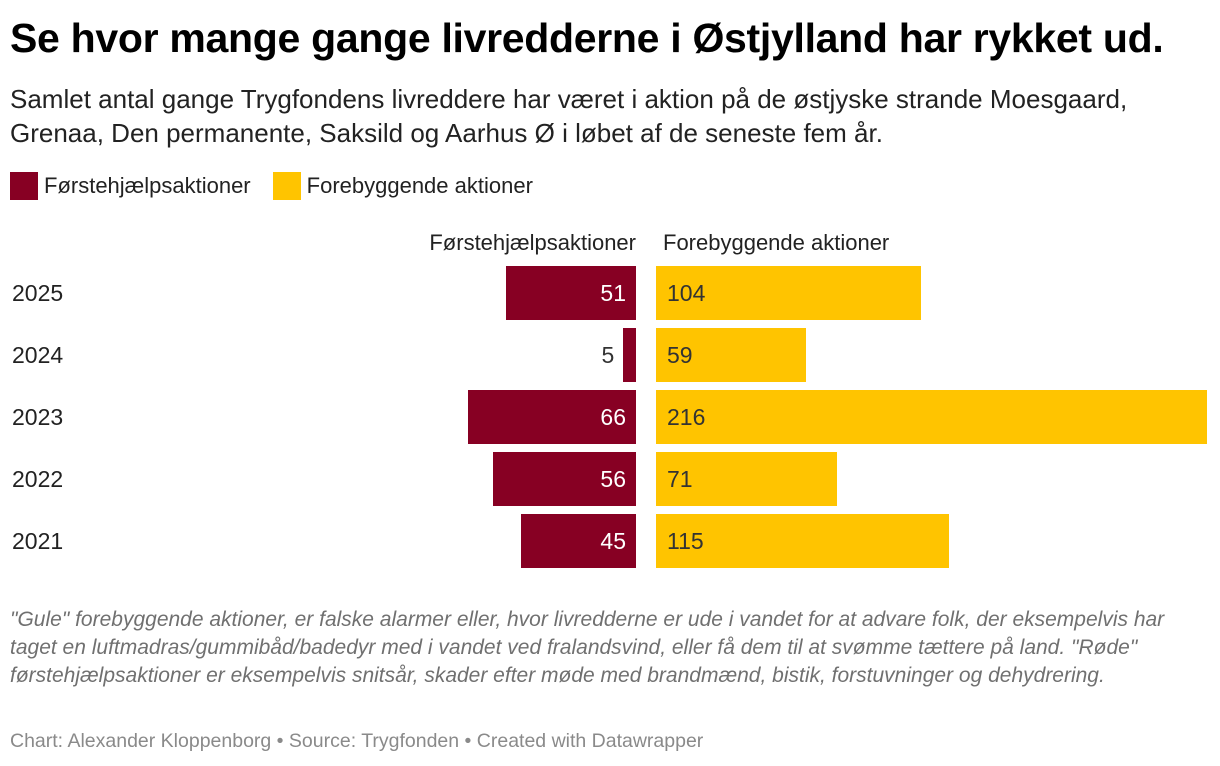 The image size is (1220, 766). Describe the element at coordinates (38, 355) in the screenshot. I see `year-label: 2024` at that location.